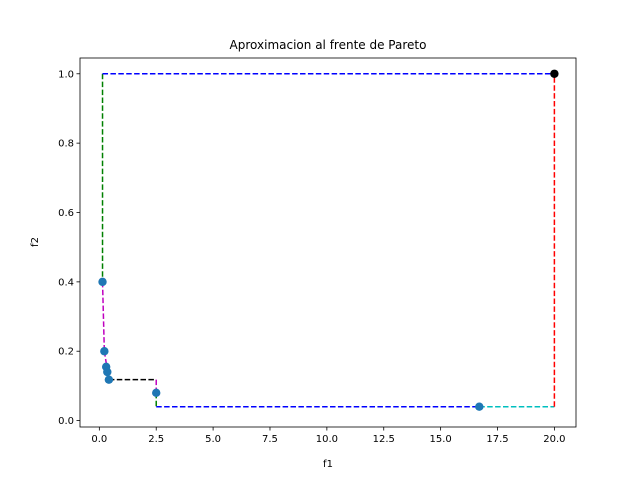  What do you see at coordinates (156, 439) in the screenshot?
I see `x-tick-label: 2.5` at bounding box center [156, 439].